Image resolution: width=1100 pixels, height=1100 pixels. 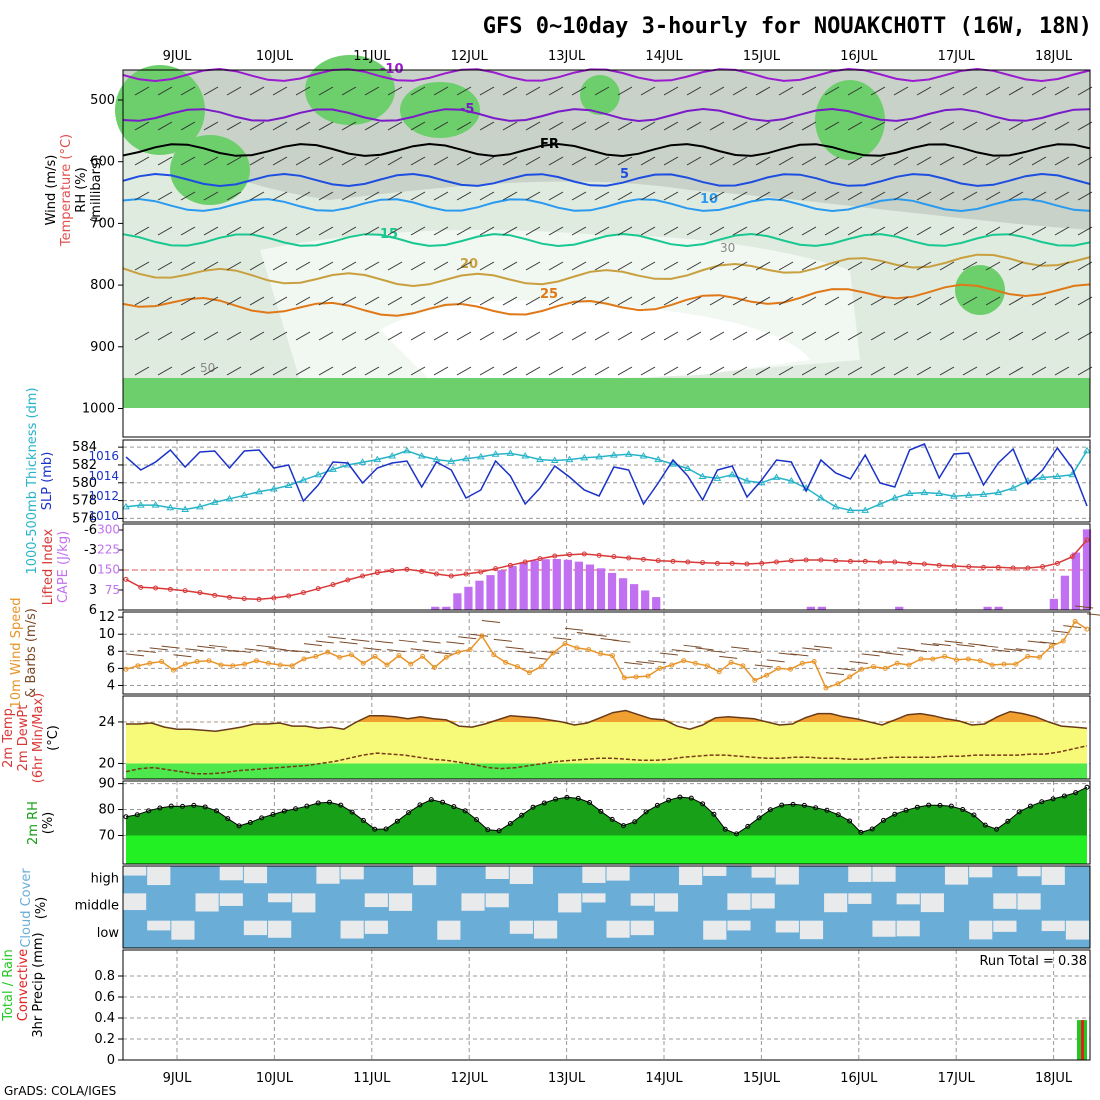 I want to click on pressure-tick: 700, so click(x=102, y=223).